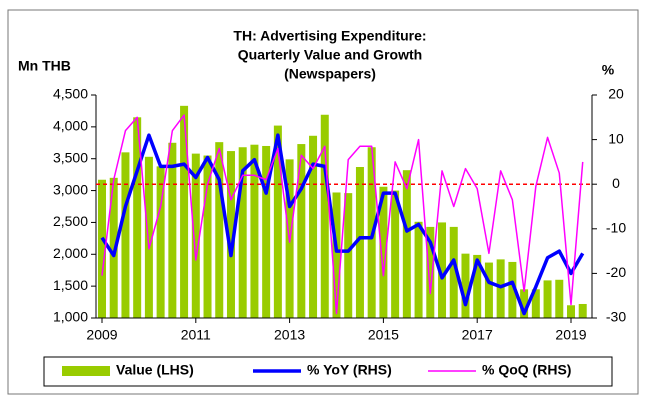  I want to click on y2-tick-label: -30, so click(616, 317).